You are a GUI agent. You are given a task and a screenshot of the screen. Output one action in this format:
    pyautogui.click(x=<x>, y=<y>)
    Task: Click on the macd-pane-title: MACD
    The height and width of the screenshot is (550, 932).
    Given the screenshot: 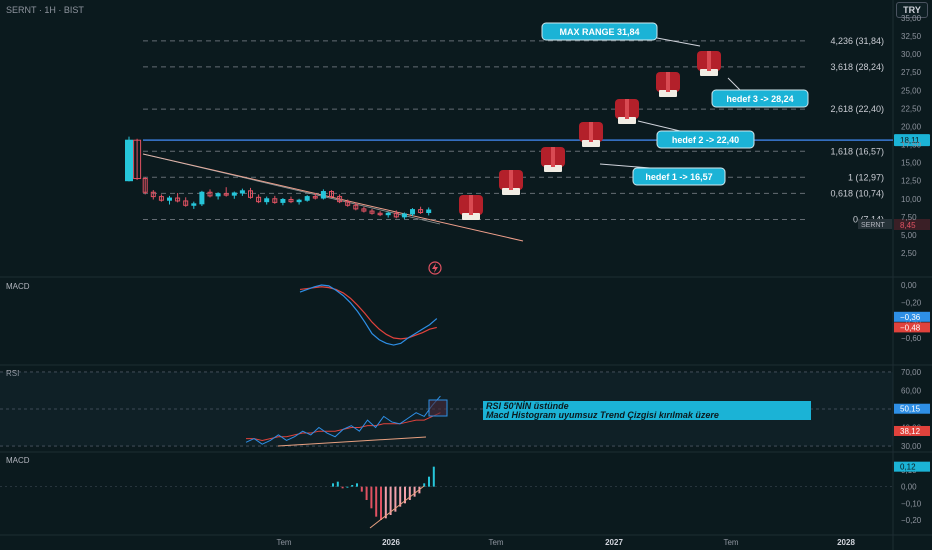 What is the action you would take?
    pyautogui.click(x=18, y=286)
    